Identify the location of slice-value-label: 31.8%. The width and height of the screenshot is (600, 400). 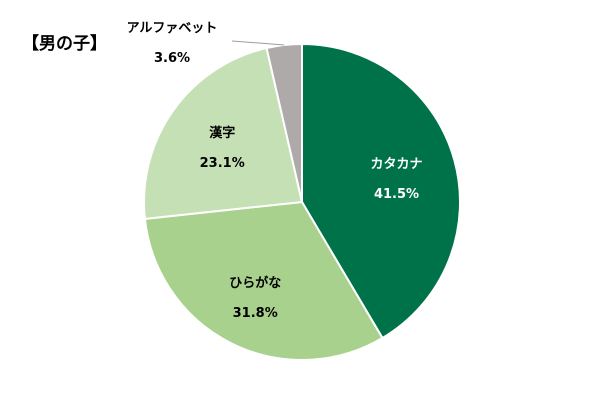
(255, 313).